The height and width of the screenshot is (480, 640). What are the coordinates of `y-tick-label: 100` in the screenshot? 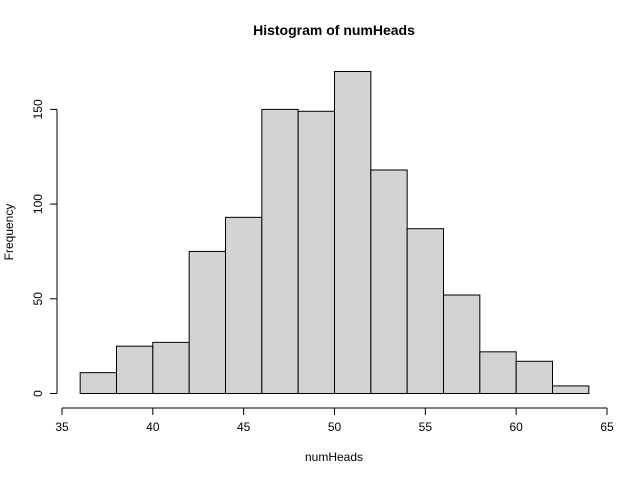 It's located at (38, 204).